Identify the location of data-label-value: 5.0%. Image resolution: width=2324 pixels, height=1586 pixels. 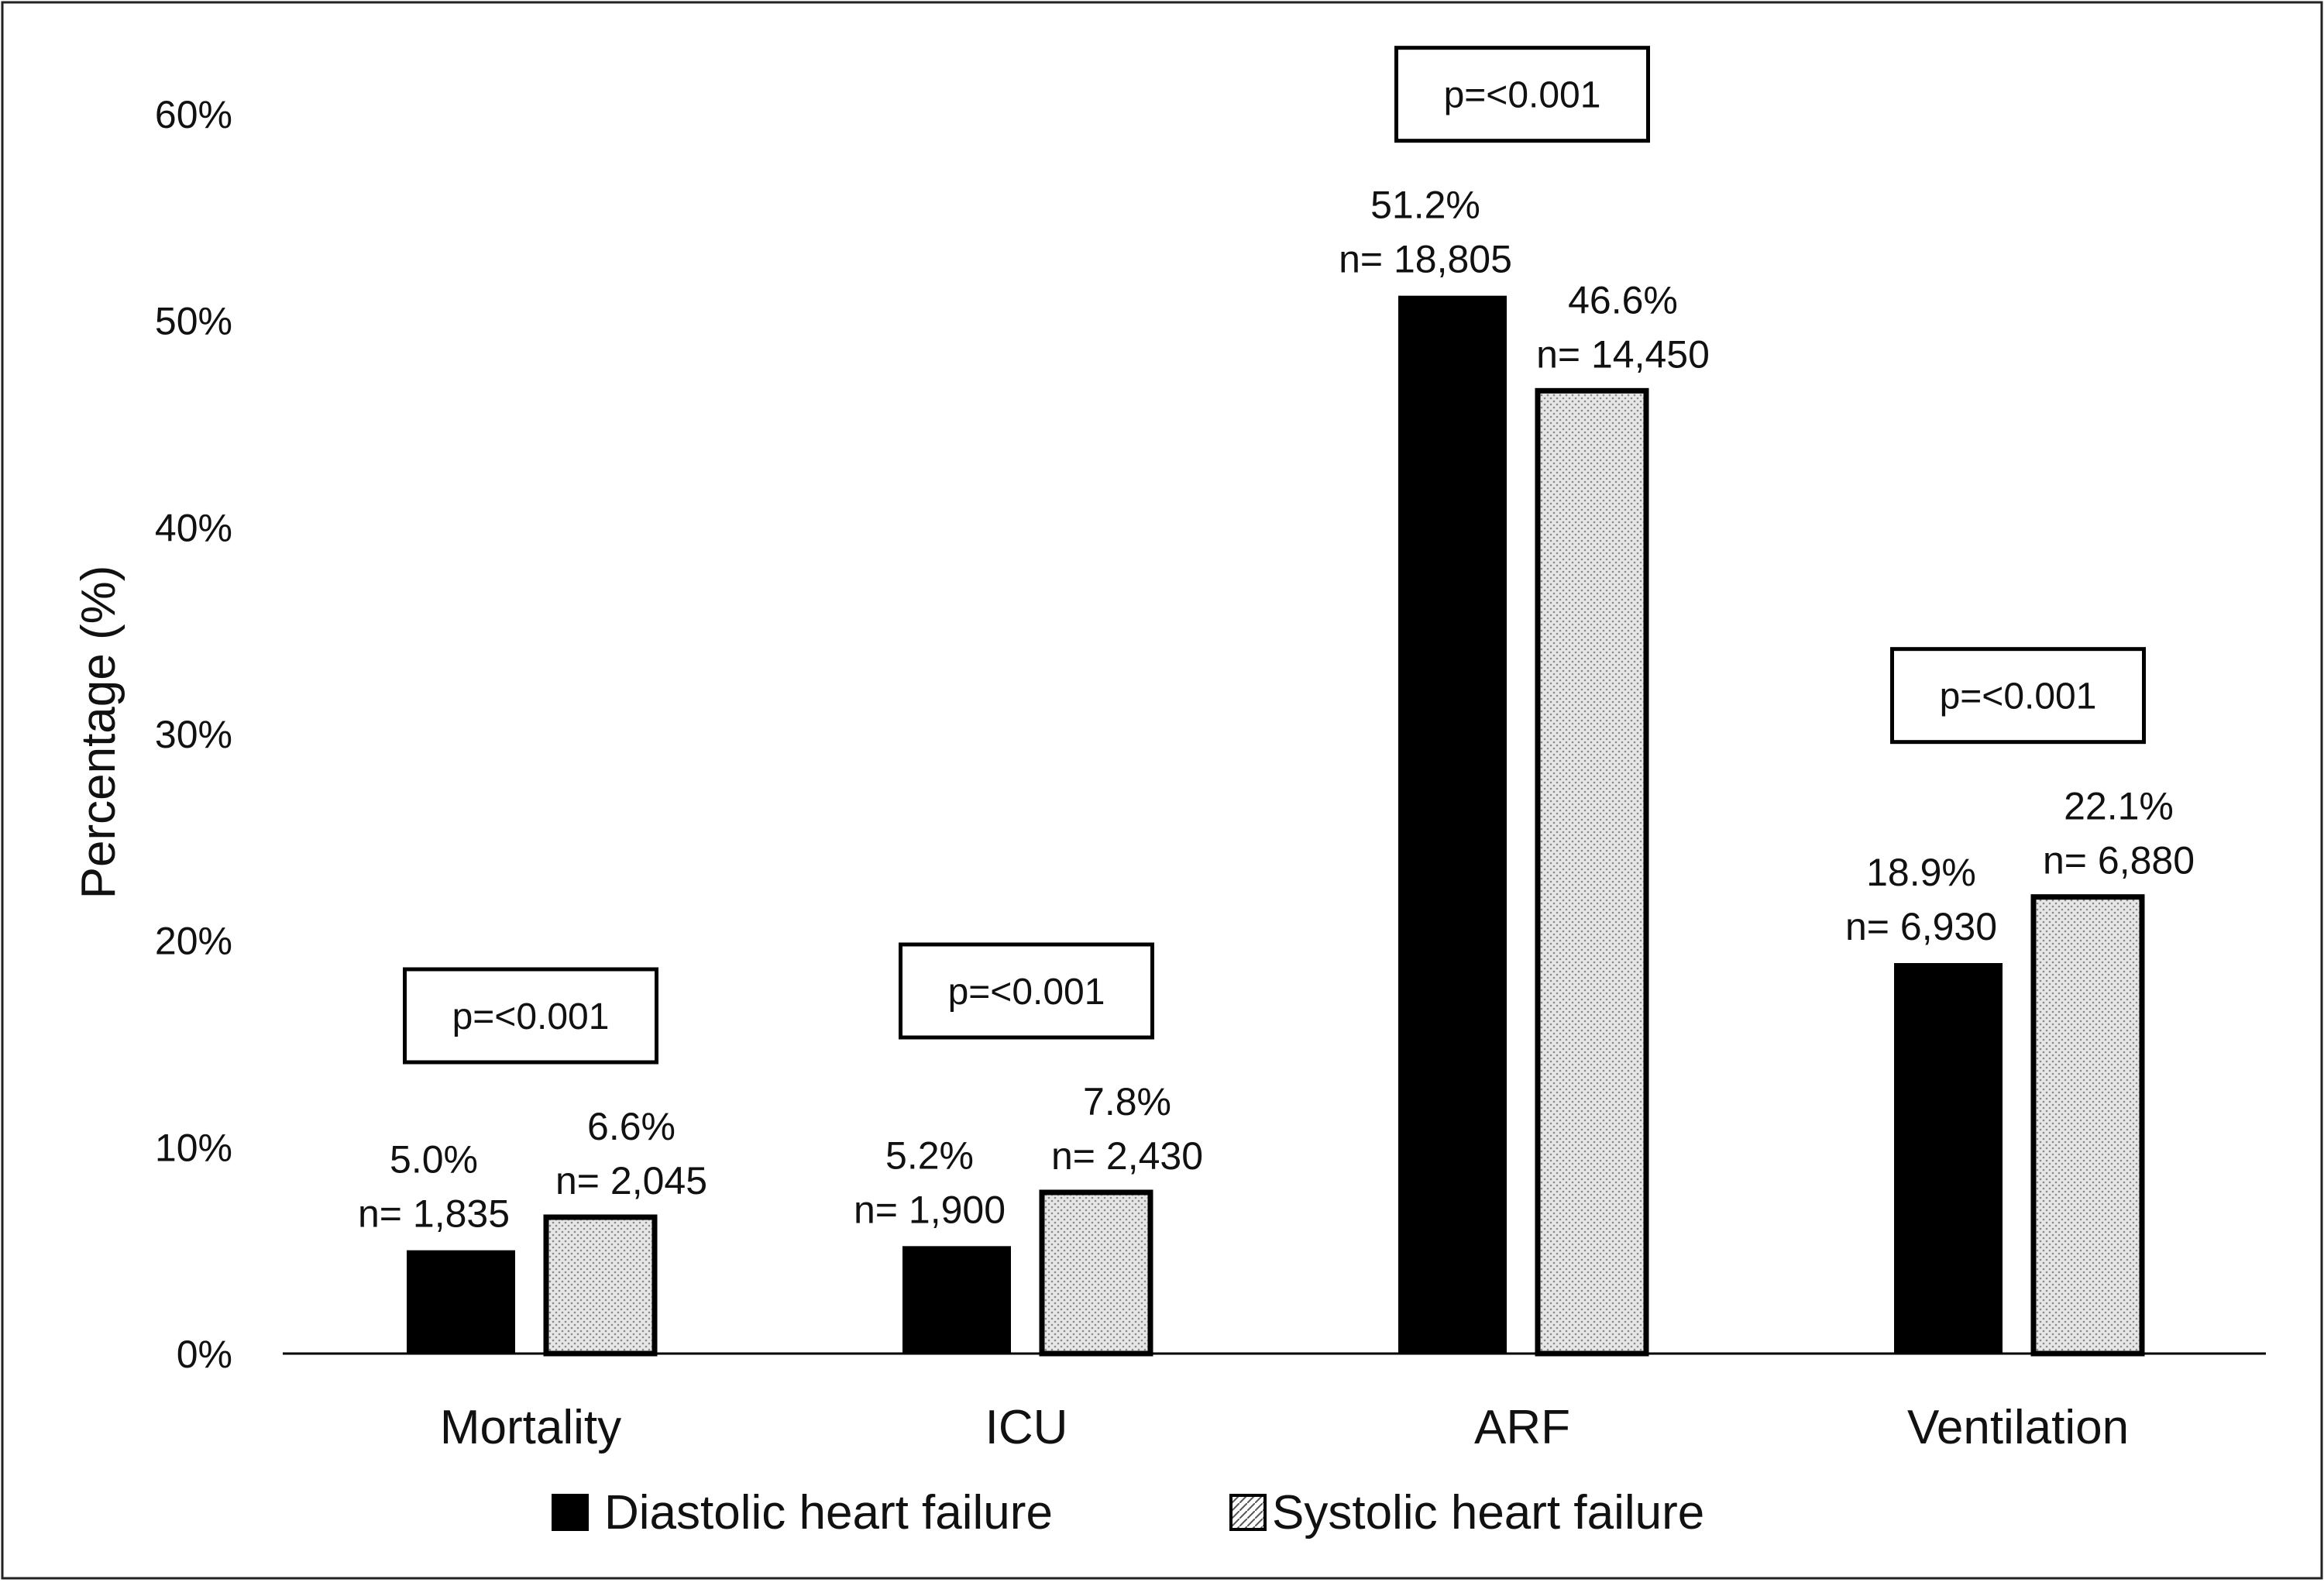
(434, 1160).